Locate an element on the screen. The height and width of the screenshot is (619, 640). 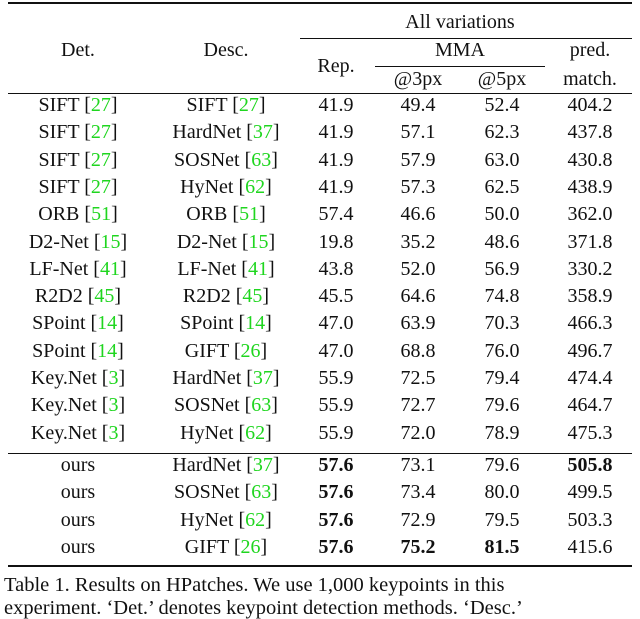
px5-value: 79.4 is located at coordinates (502, 378).